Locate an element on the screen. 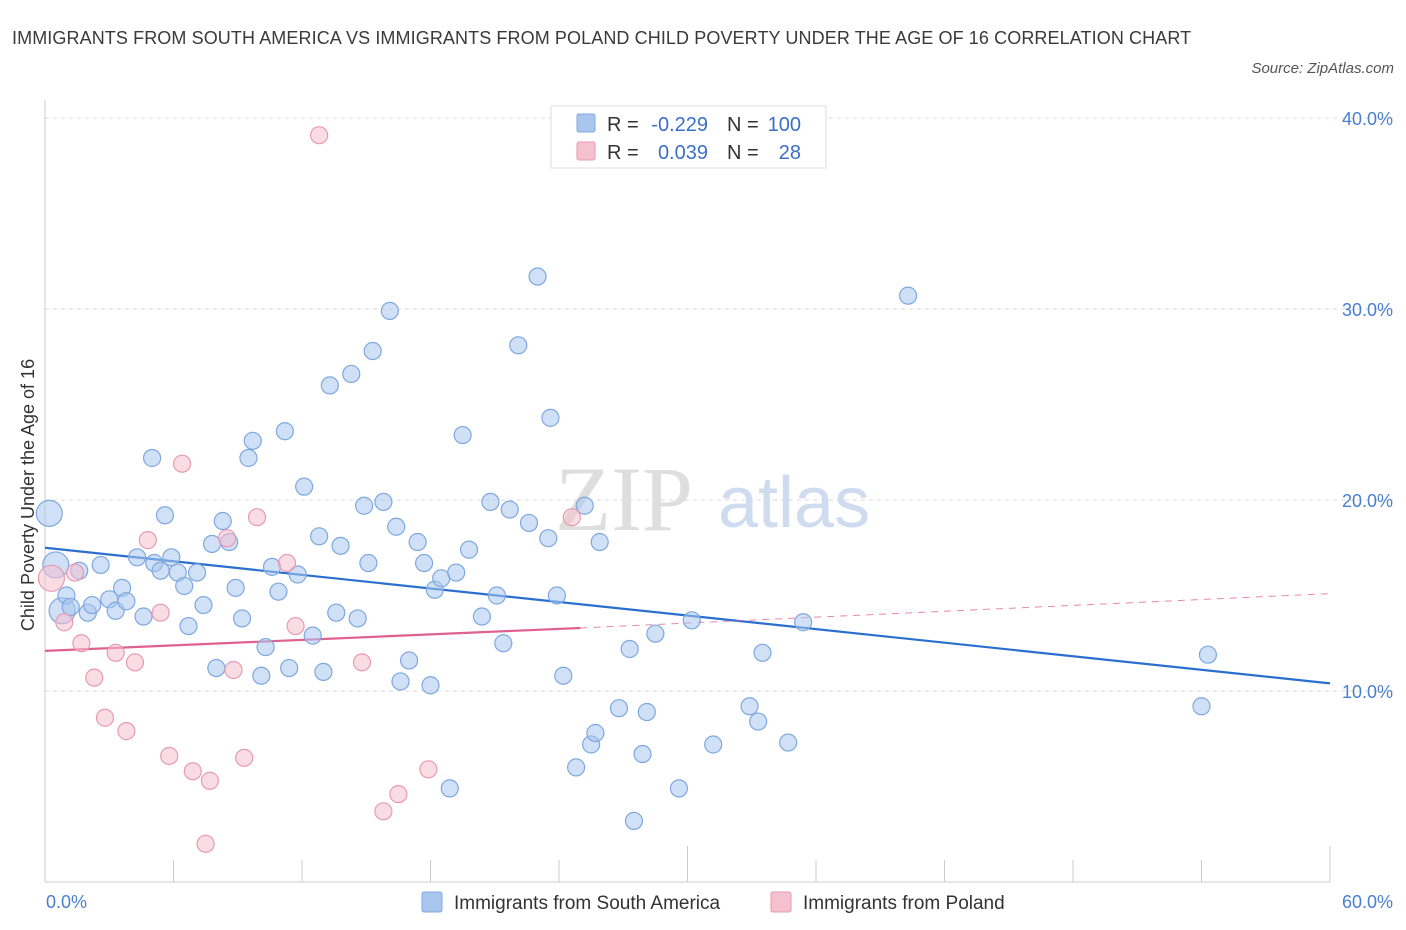 This screenshot has height=930, width=1406. legend-n-value-south-america: 100 is located at coordinates (784, 125).